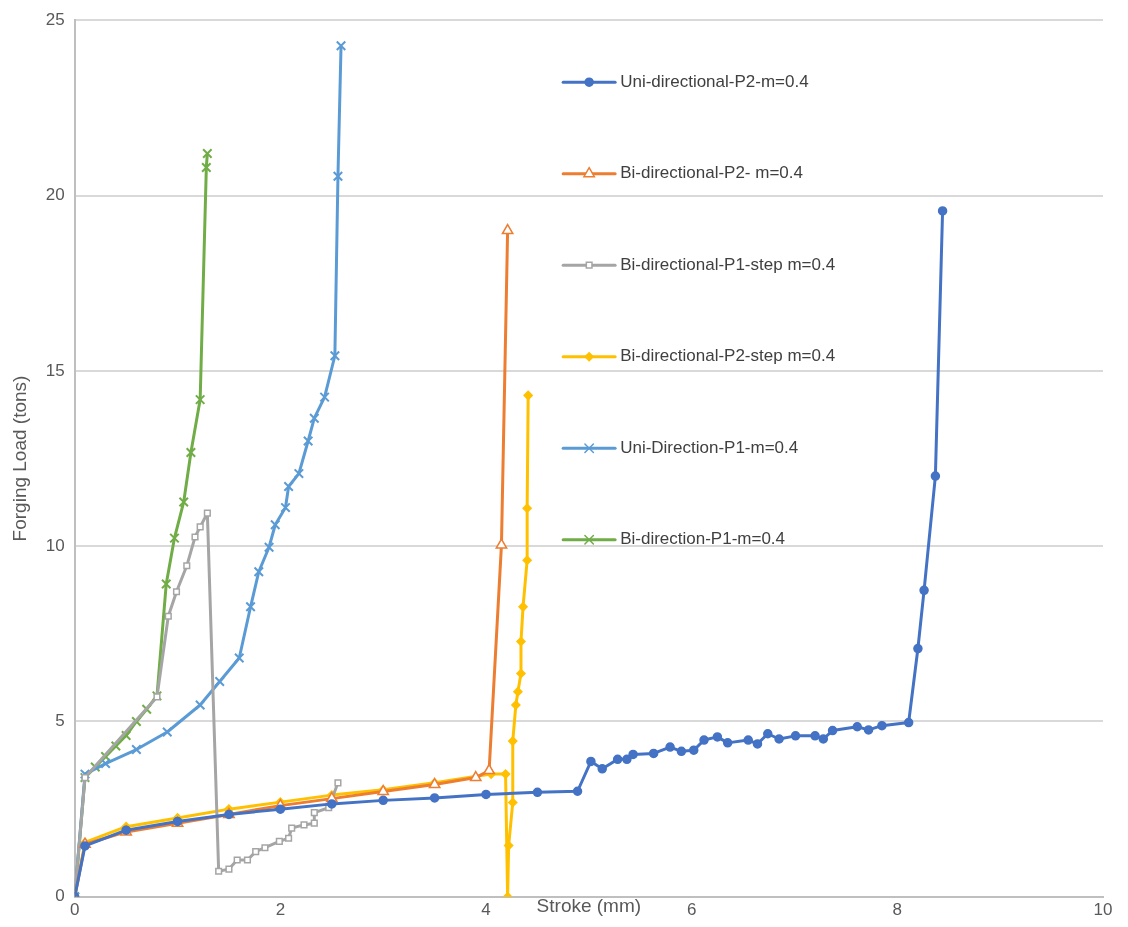 The width and height of the screenshot is (1128, 927). Describe the element at coordinates (55, 19) in the screenshot. I see `y-tick-label: 25` at that location.